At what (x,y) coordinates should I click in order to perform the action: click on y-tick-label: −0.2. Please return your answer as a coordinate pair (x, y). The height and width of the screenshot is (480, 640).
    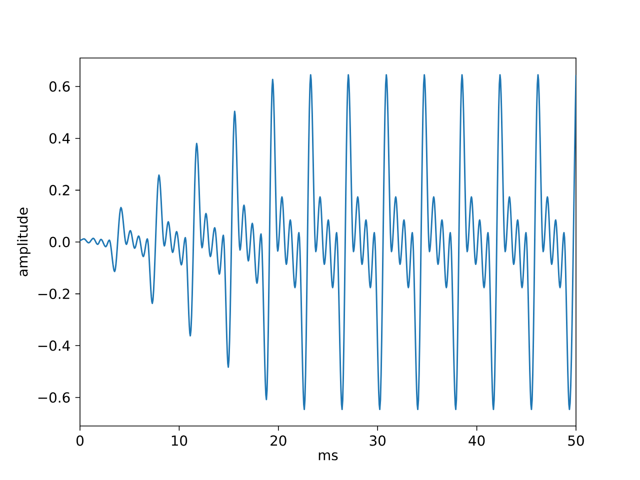
    Looking at the image, I should click on (54, 294).